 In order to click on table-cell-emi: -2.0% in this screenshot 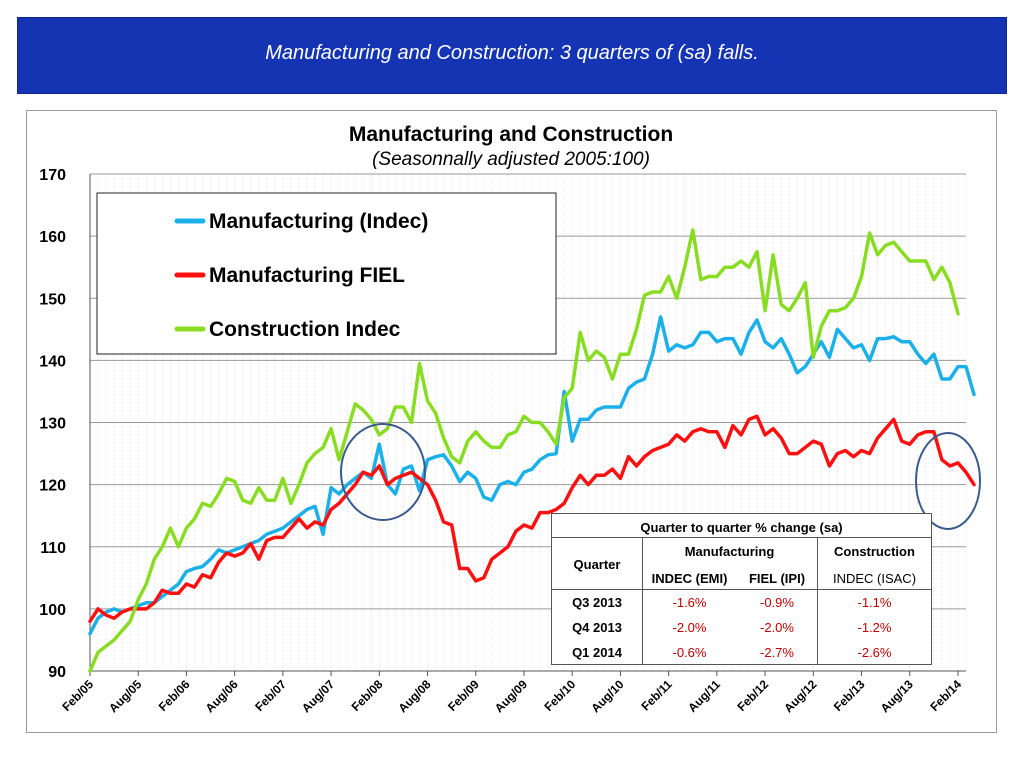, I will do `click(689, 627)`.